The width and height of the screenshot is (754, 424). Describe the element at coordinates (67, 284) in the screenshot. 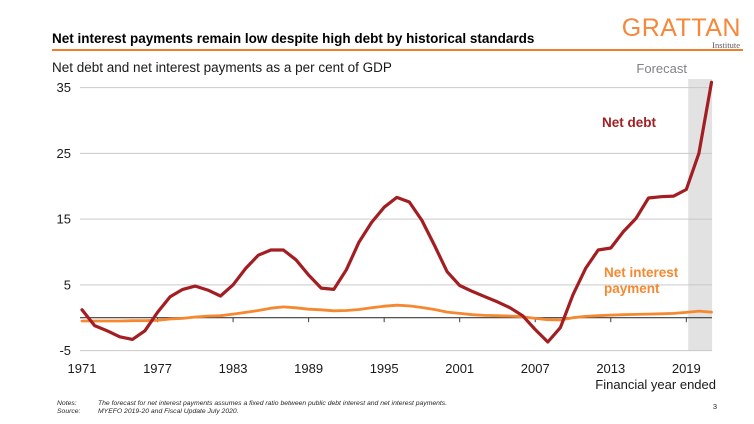

I see `y-tick-label: 5` at that location.